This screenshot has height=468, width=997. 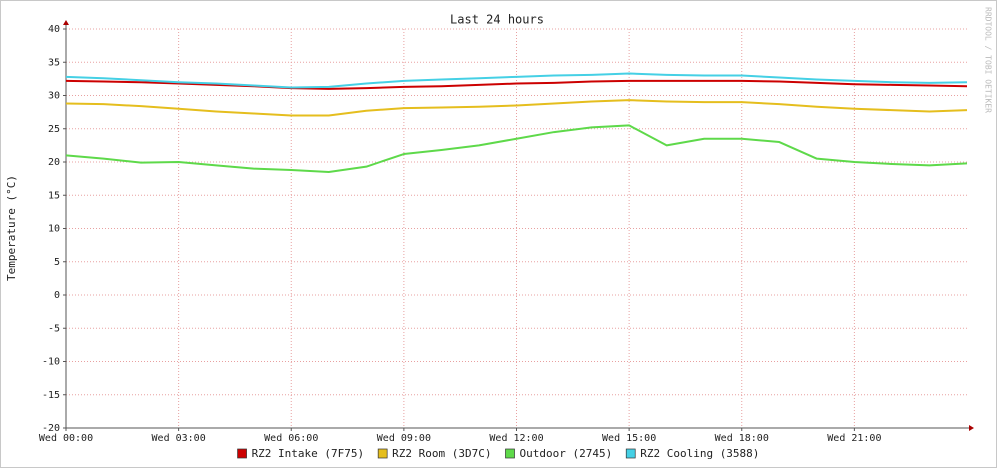 What do you see at coordinates (57, 295) in the screenshot?
I see `y-tick-label: 0` at bounding box center [57, 295].